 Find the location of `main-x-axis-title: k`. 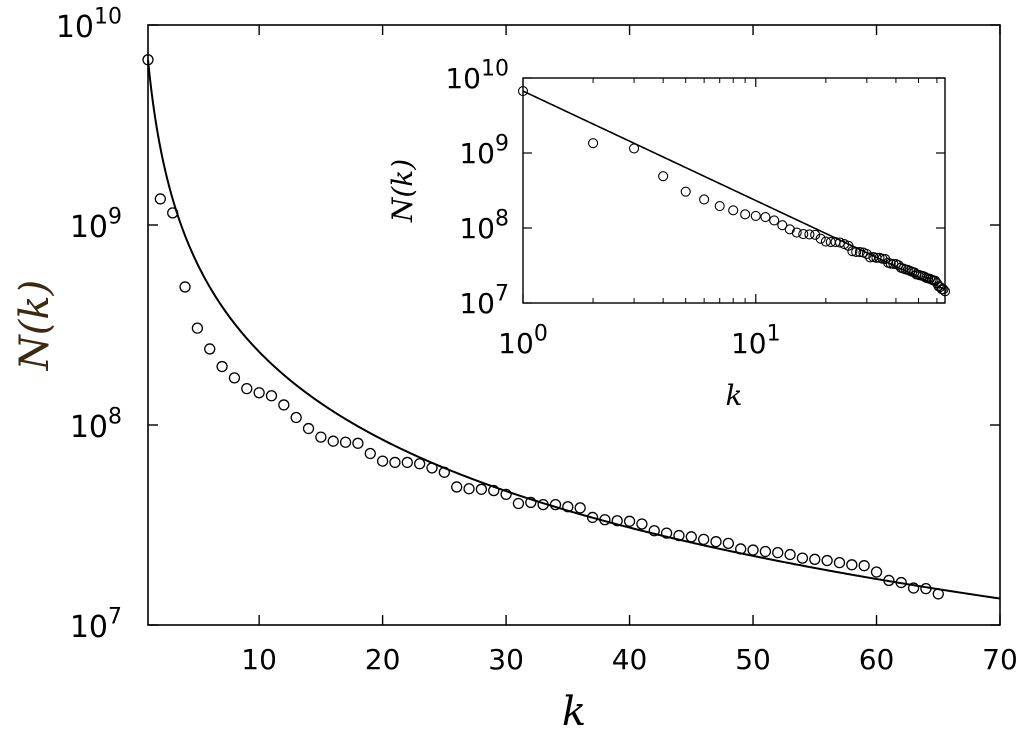

main-x-axis-title: k is located at coordinates (574, 712).